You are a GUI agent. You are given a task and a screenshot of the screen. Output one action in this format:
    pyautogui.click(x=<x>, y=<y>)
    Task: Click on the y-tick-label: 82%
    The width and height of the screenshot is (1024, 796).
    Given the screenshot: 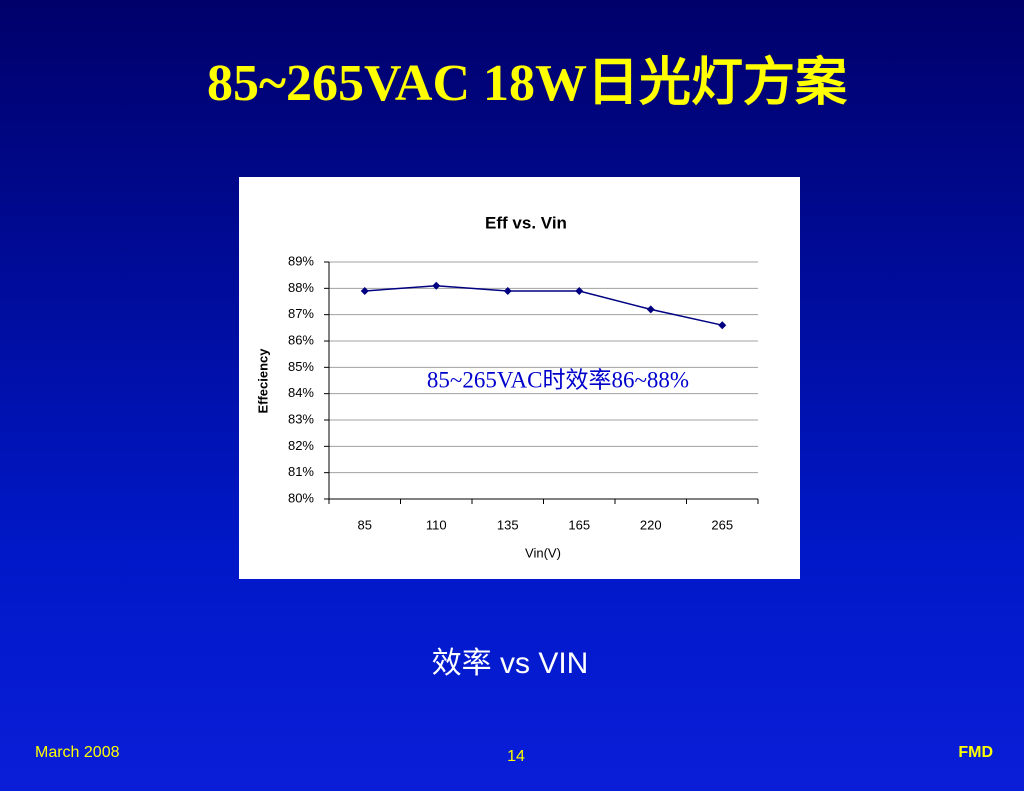 What is the action you would take?
    pyautogui.click(x=301, y=445)
    